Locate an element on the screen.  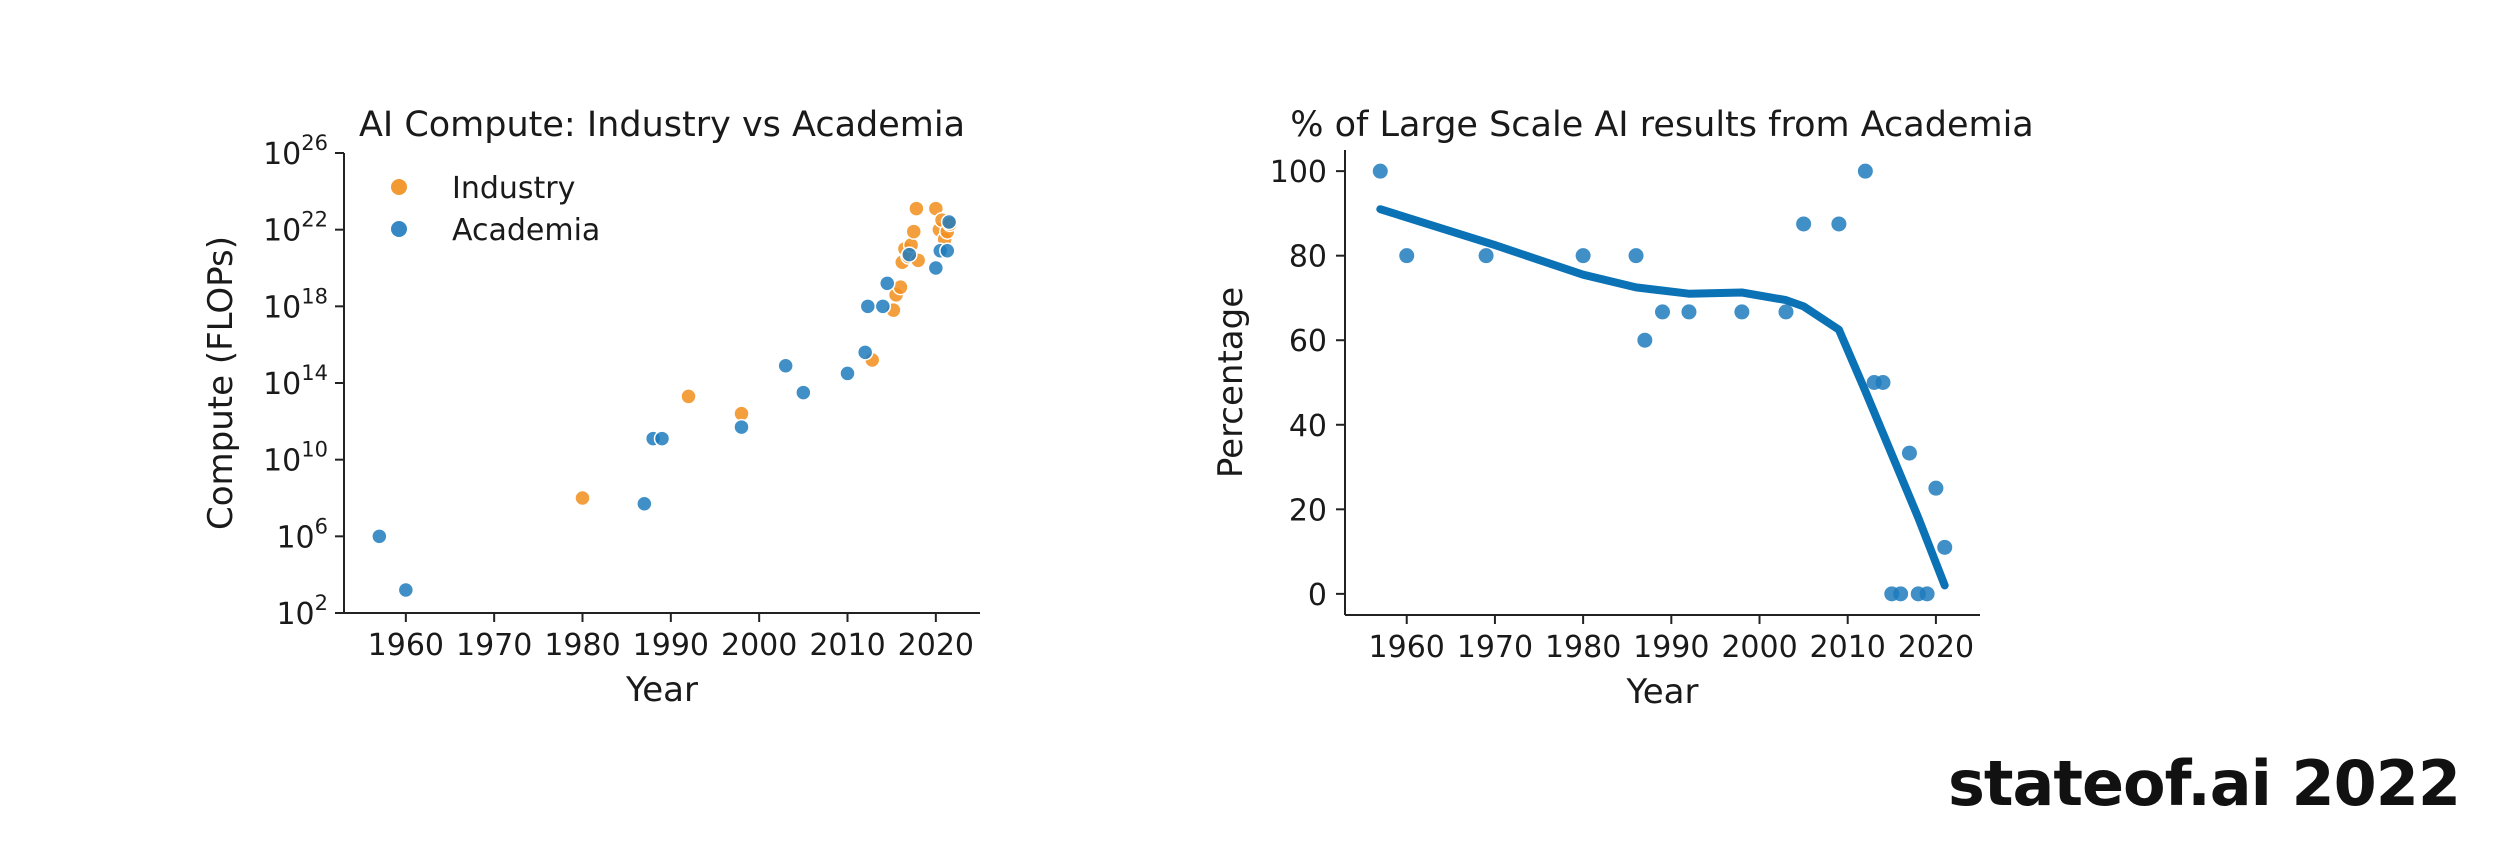
chart-title: AI Compute: Industry vs Academia is located at coordinates (662, 125).